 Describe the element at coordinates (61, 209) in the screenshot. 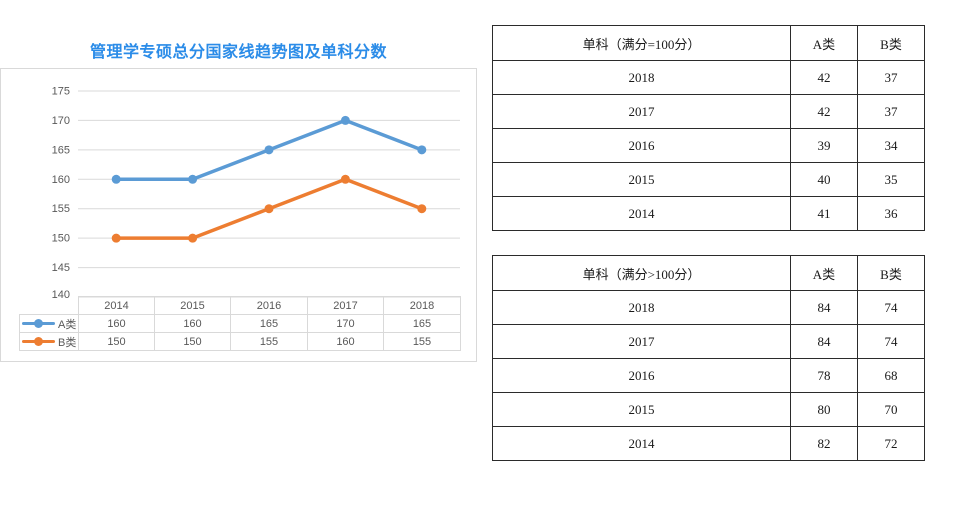

I see `svg-text: 155` at that location.